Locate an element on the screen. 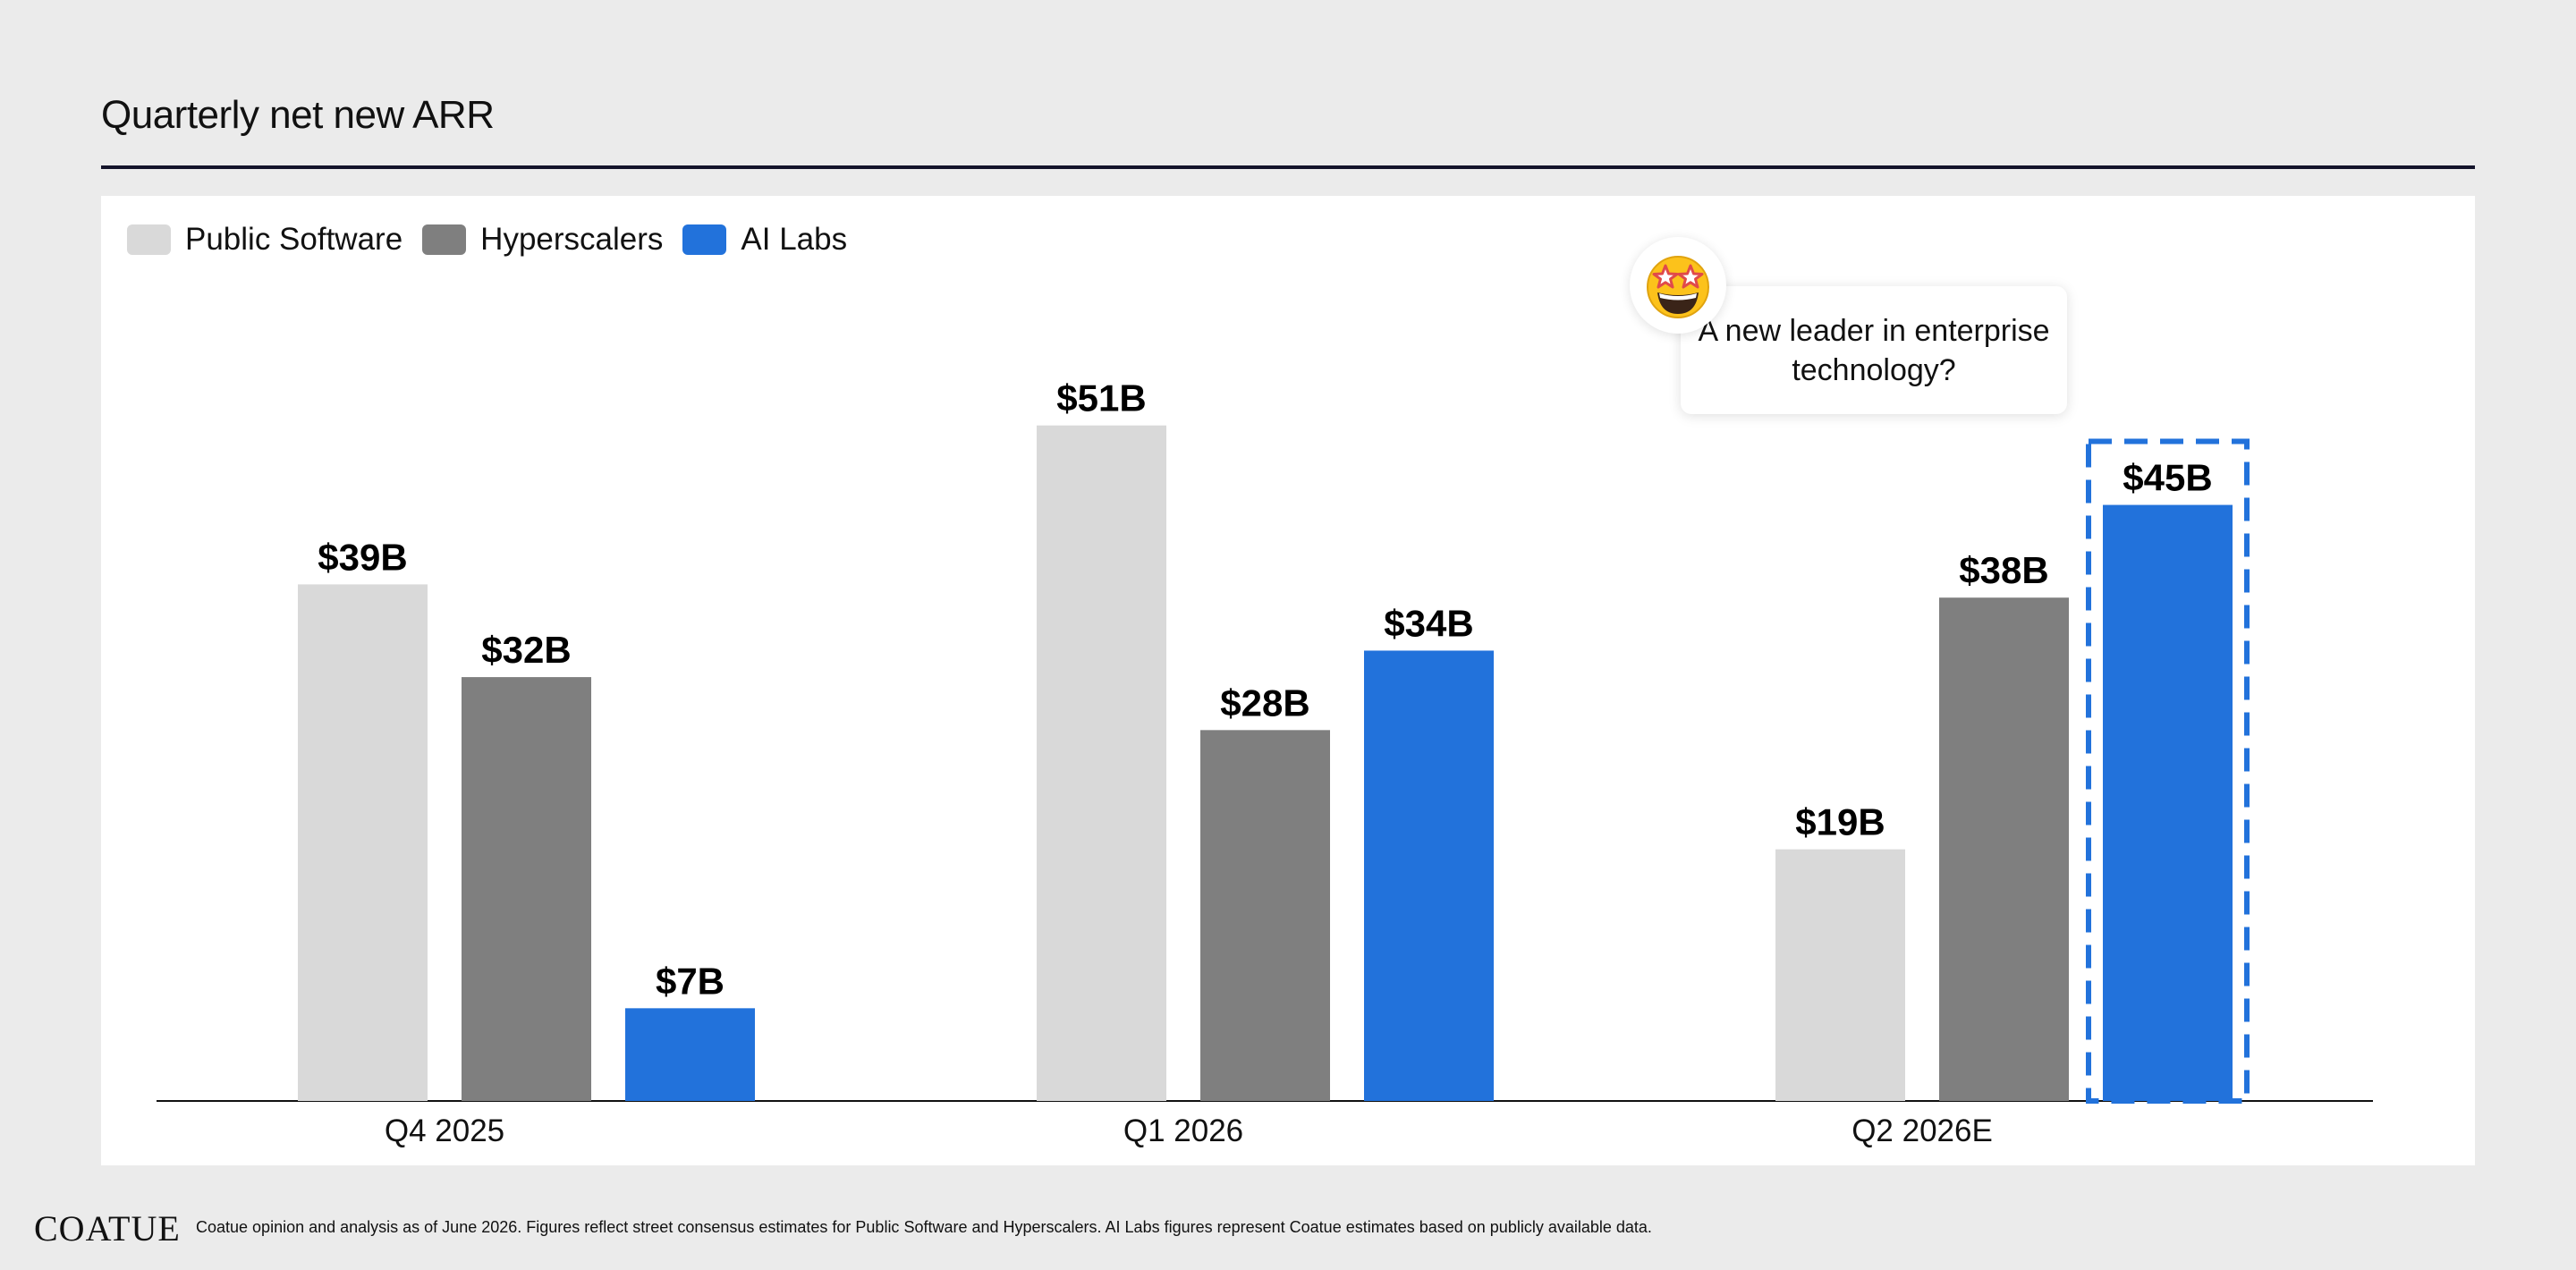  page-title: Quarterly net new ARR is located at coordinates (298, 115).